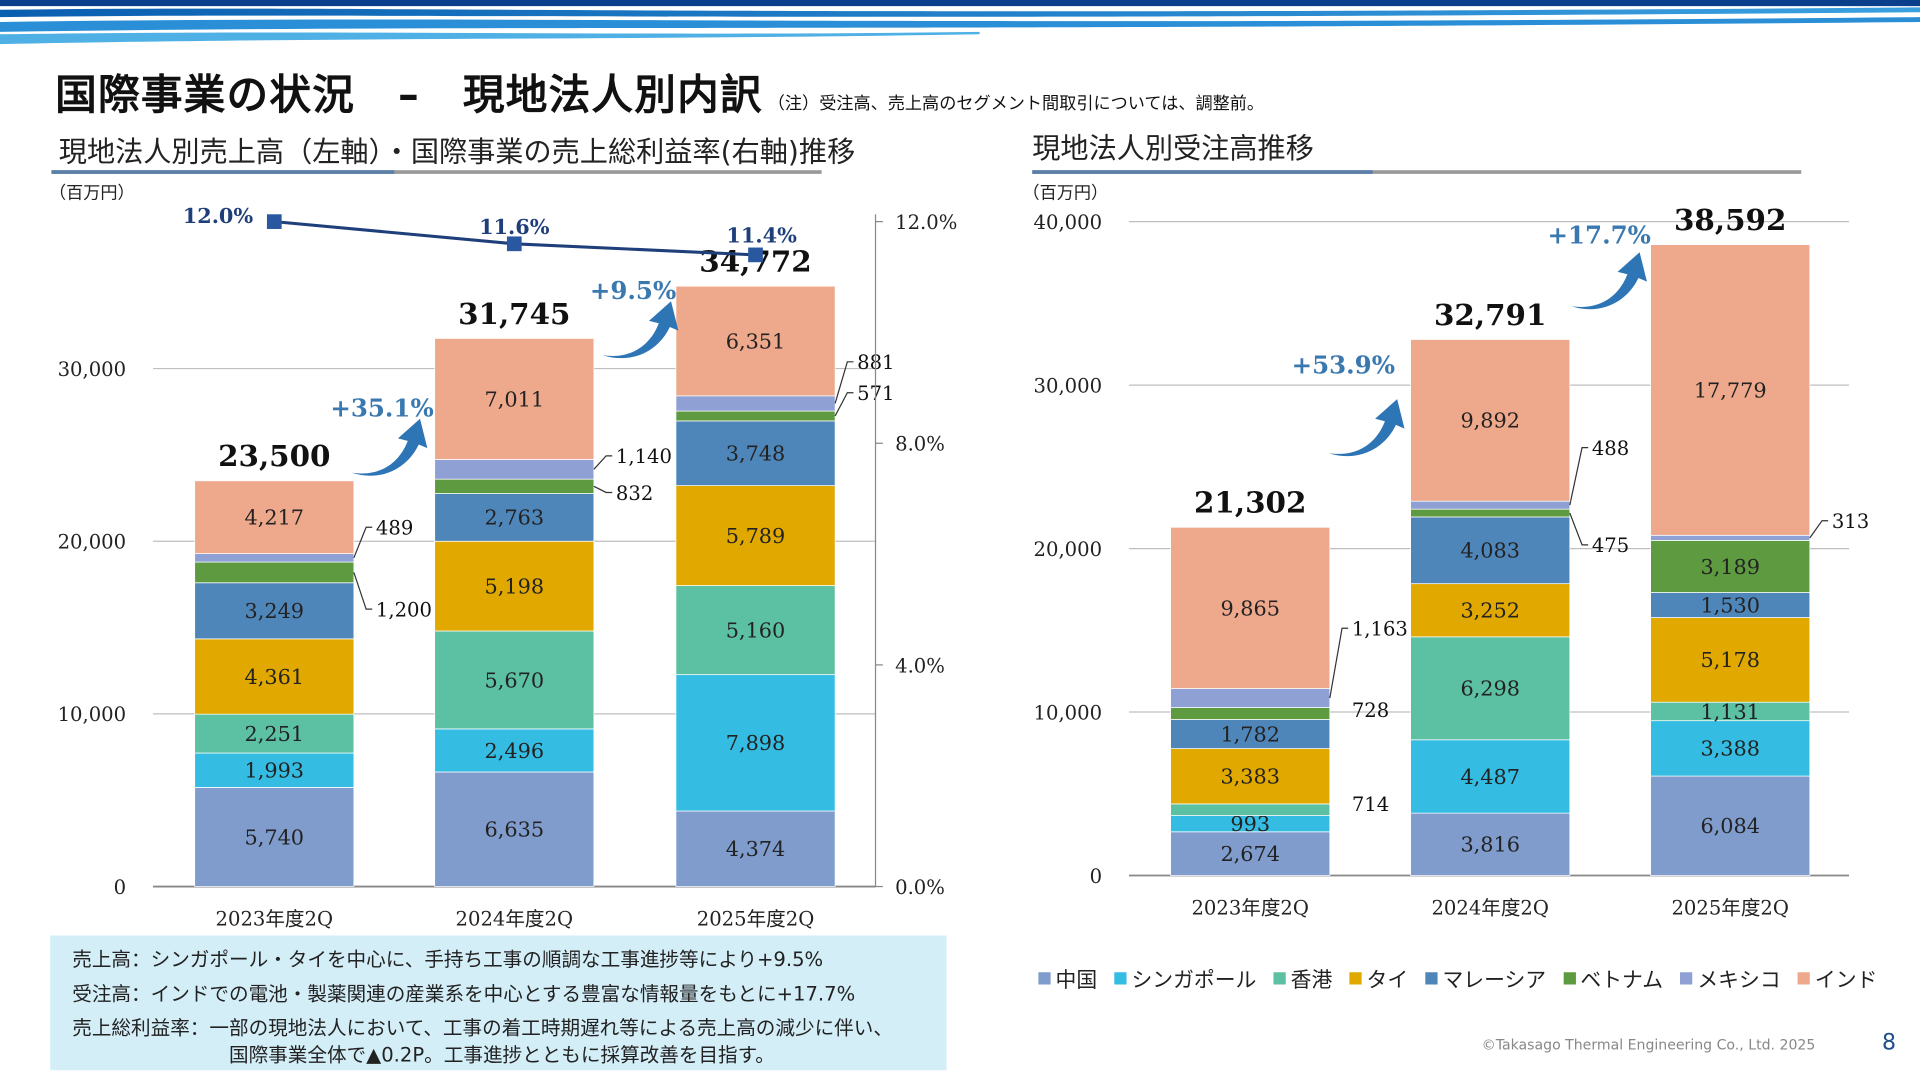 This screenshot has width=1920, height=1080. Describe the element at coordinates (1250, 854) in the screenshot. I see `data-label: 2,674` at that location.